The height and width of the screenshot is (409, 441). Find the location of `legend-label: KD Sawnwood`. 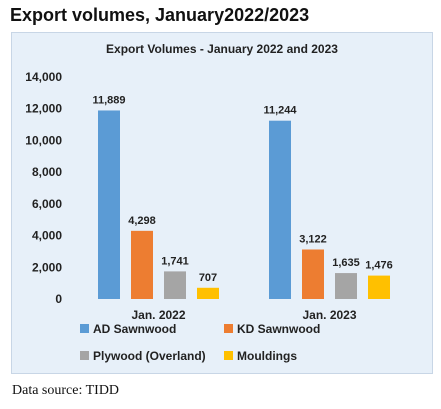

legend-label: KD Sawnwood is located at coordinates (278, 329).